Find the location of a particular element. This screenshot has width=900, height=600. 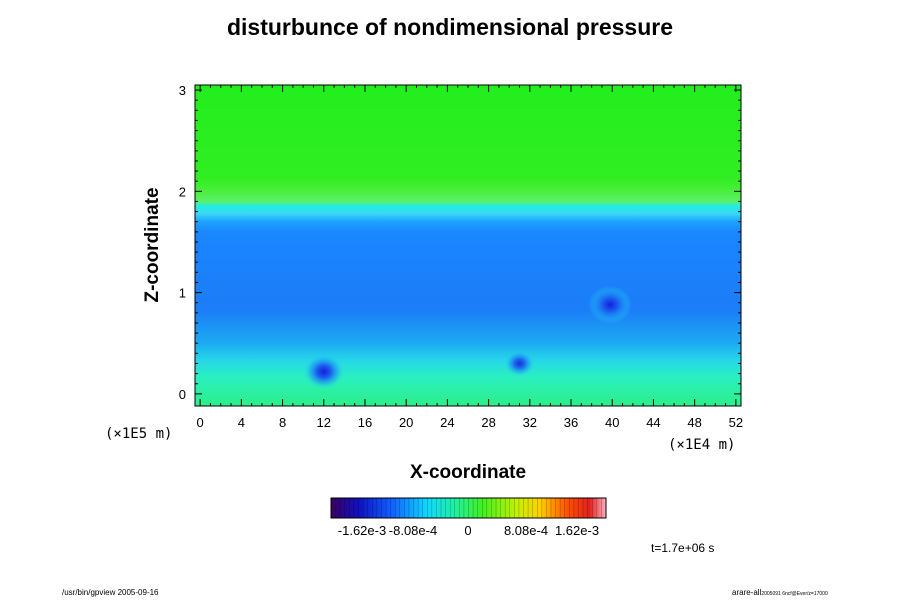

chart-title: disturbunce of nondimensional pressure is located at coordinates (449, 27).